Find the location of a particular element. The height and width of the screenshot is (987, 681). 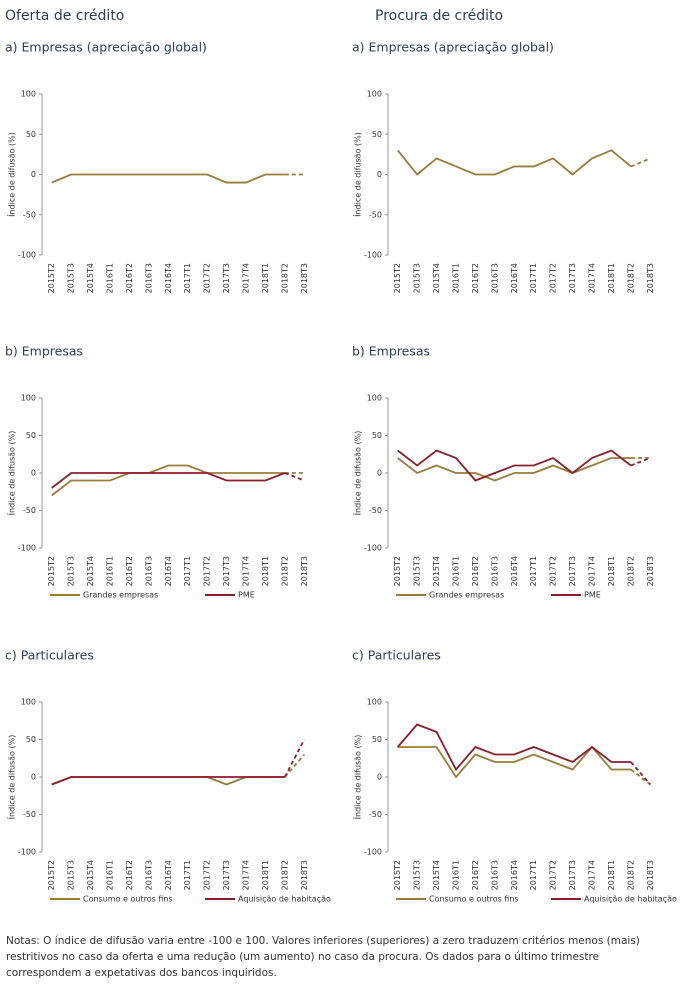

legend-label: Aquisição de habitação is located at coordinates (284, 899).